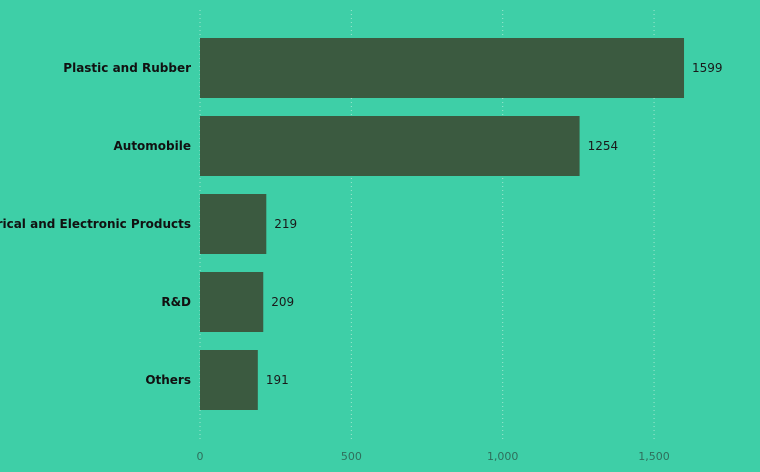 This screenshot has width=760, height=472. I want to click on category-label: Automobile, so click(152, 146).